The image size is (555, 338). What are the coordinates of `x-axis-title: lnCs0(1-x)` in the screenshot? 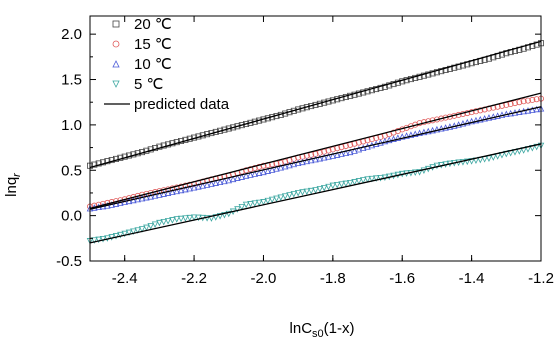 It's located at (322, 329).